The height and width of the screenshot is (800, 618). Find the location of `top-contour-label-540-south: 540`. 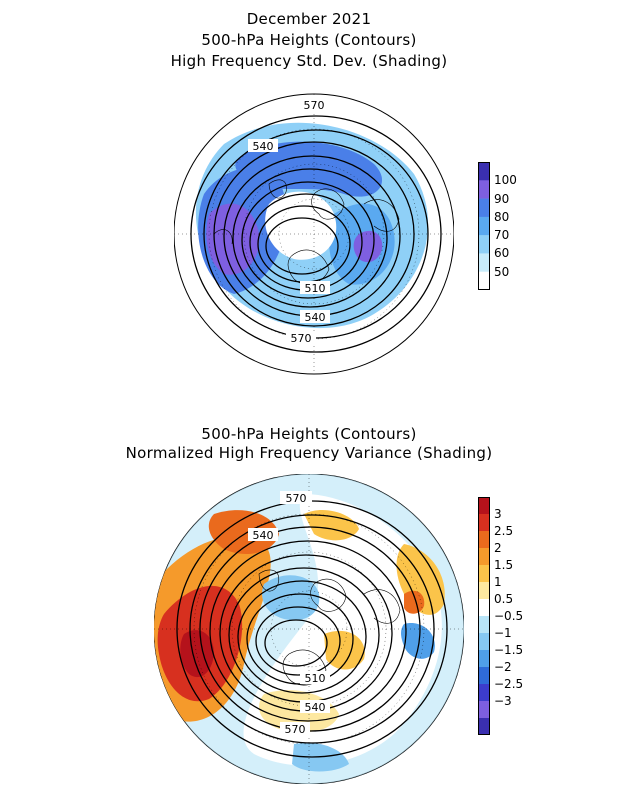

top-contour-label-540-south: 540 is located at coordinates (315, 317).